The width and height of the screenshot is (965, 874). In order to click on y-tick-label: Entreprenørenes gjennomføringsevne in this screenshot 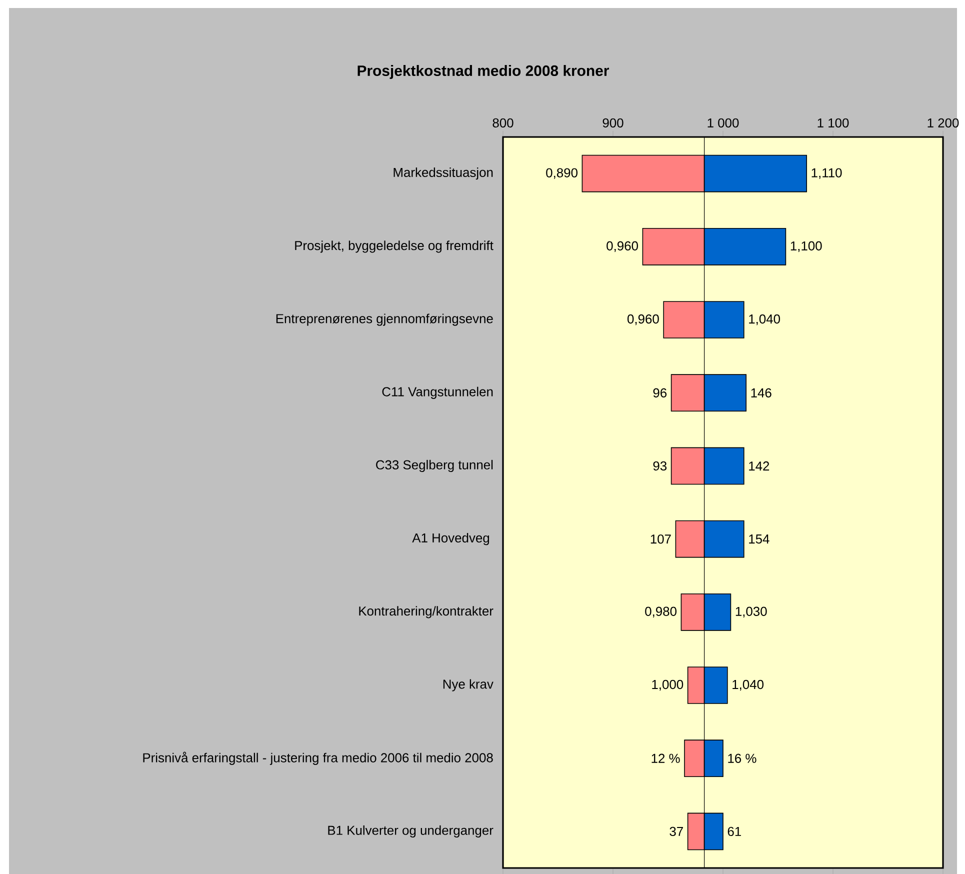, I will do `click(384, 320)`.